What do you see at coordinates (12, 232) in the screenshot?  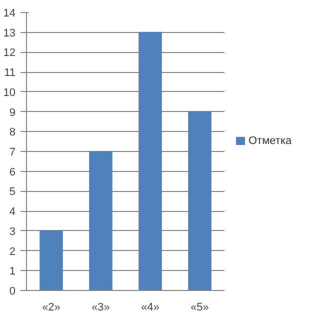 I see `y-tick-label: 3` at bounding box center [12, 232].